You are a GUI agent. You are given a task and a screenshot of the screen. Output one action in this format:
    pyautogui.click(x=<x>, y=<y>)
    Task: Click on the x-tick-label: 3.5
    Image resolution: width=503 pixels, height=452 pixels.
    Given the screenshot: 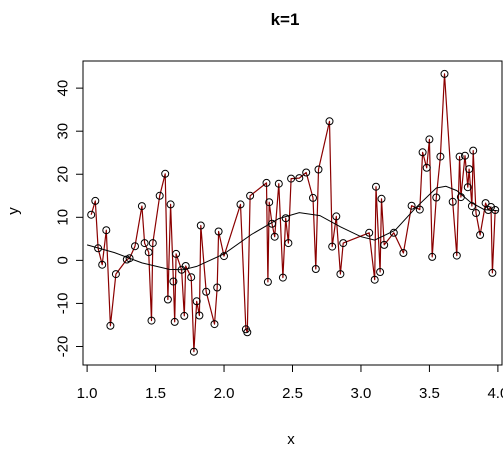 What is the action you would take?
    pyautogui.click(x=429, y=393)
    